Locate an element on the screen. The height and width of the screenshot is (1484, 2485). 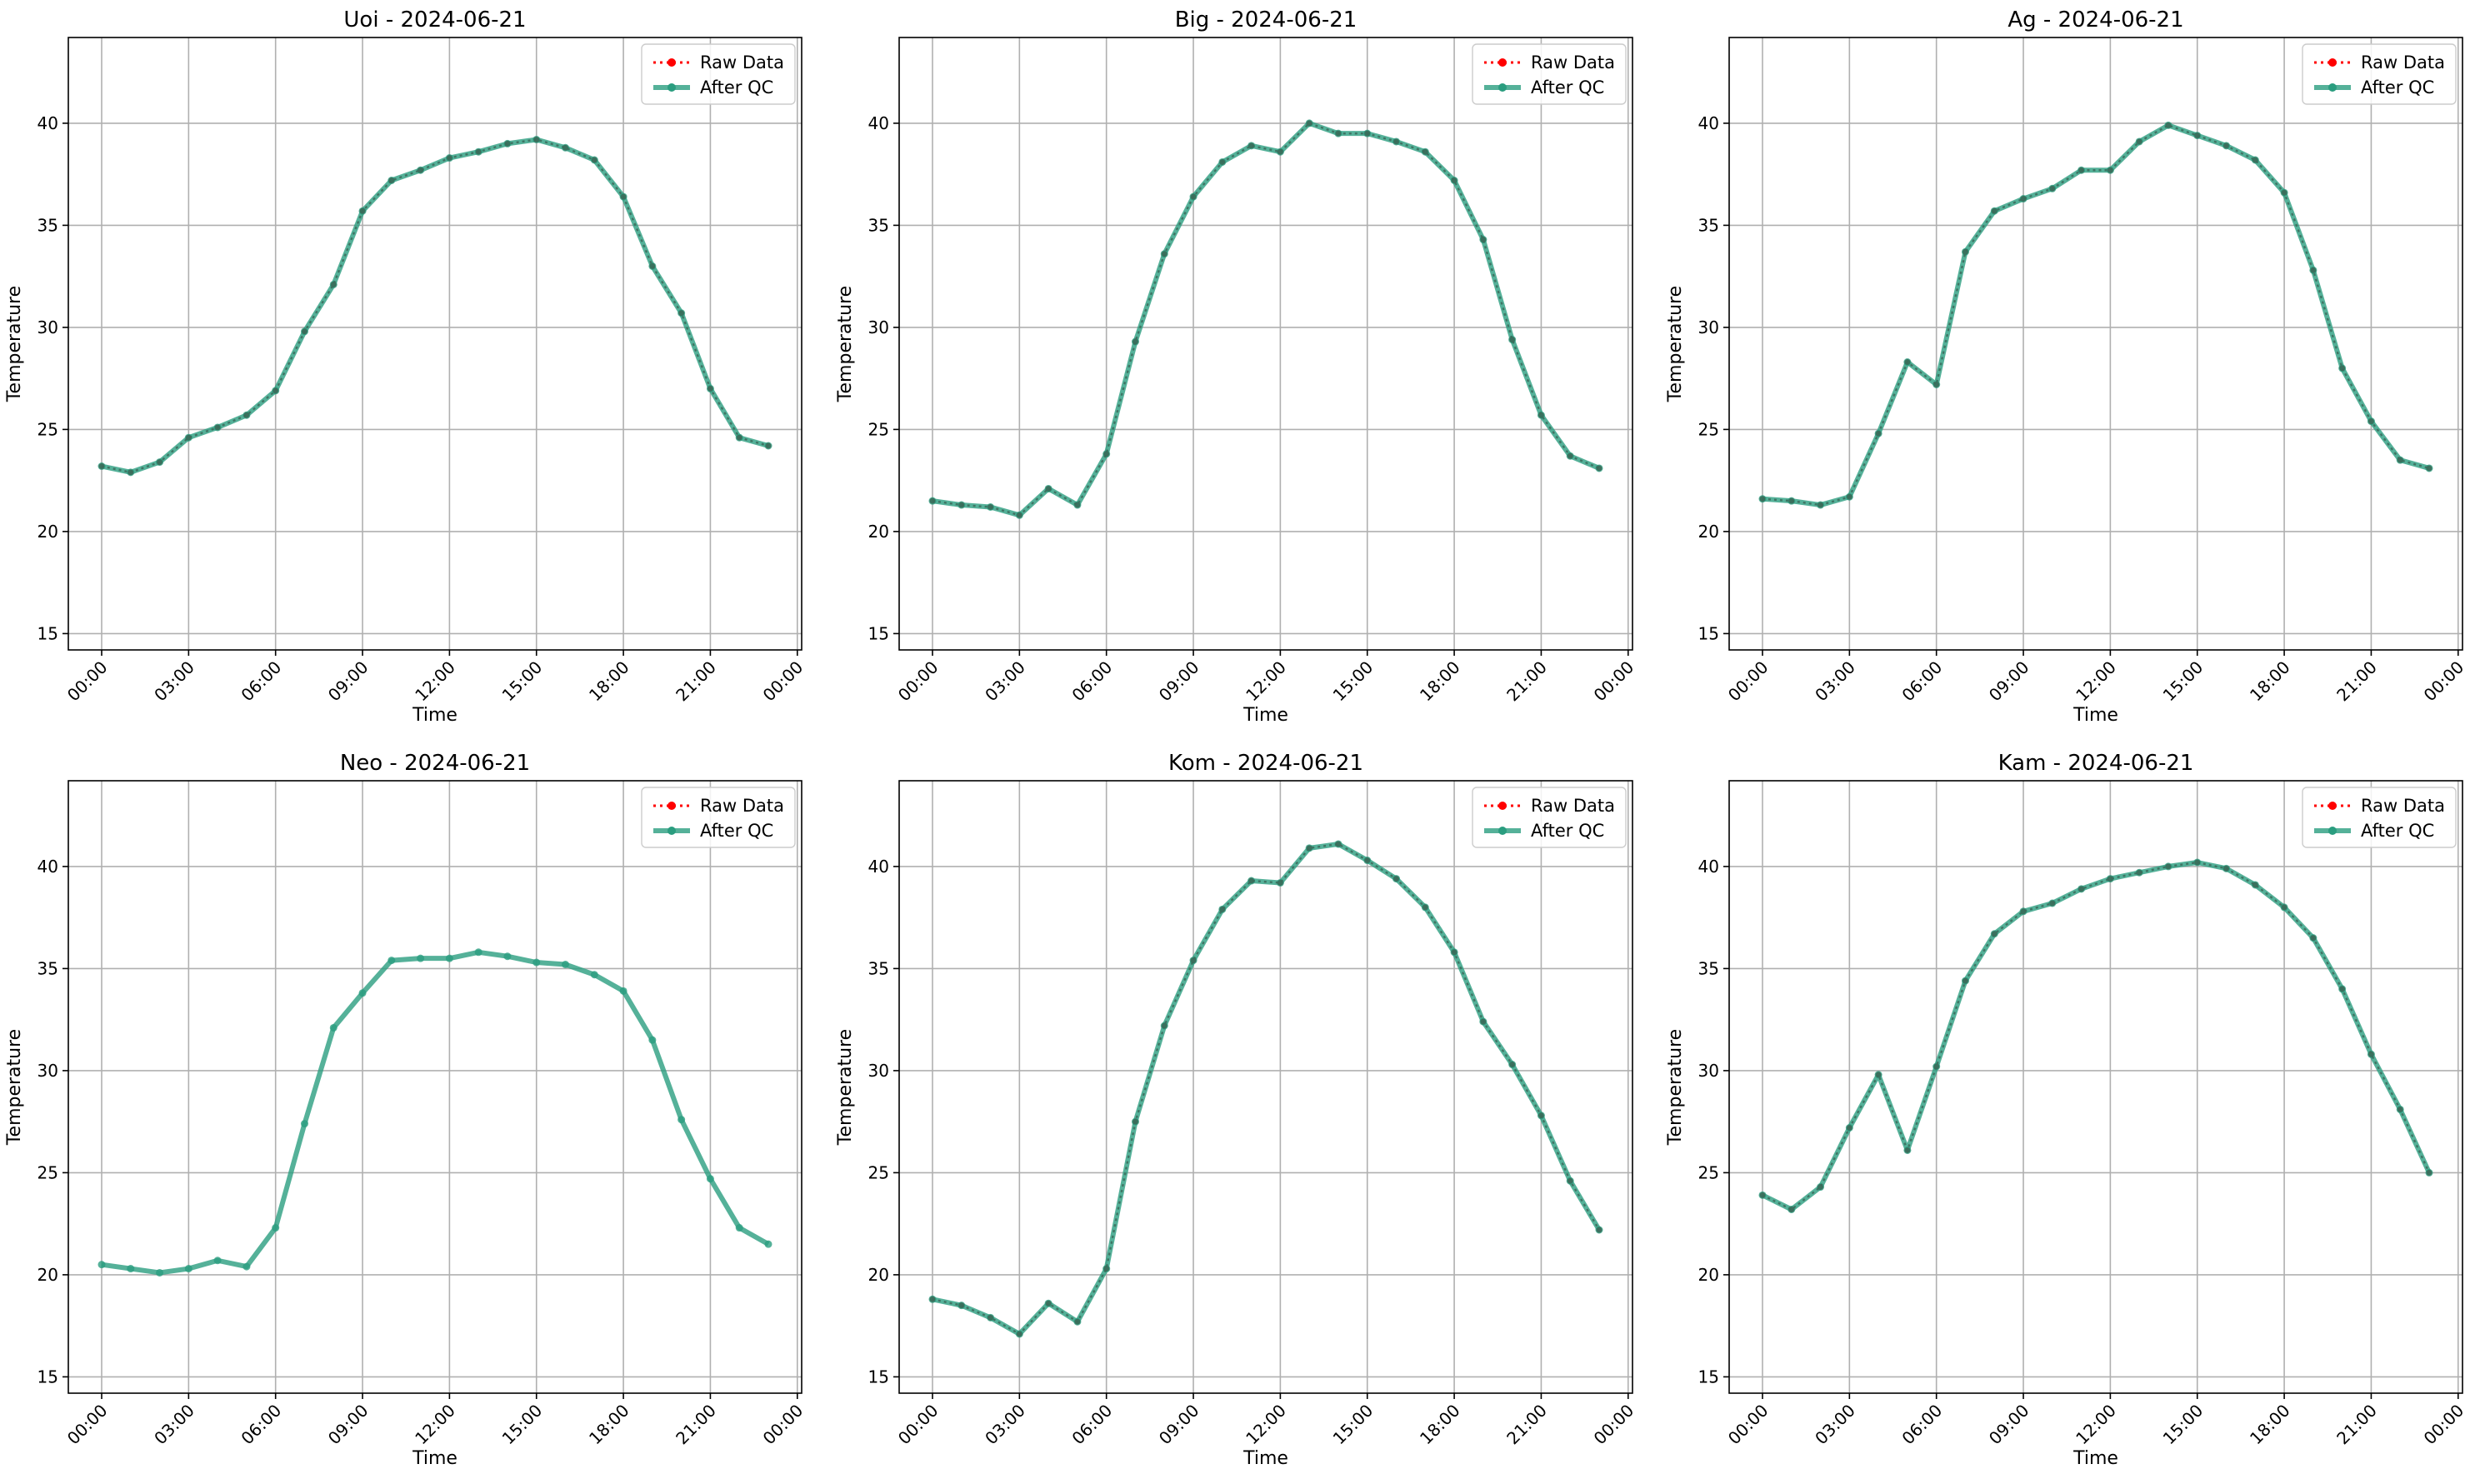
chart-3-ytick-label-4: 35 is located at coordinates (48, 968).